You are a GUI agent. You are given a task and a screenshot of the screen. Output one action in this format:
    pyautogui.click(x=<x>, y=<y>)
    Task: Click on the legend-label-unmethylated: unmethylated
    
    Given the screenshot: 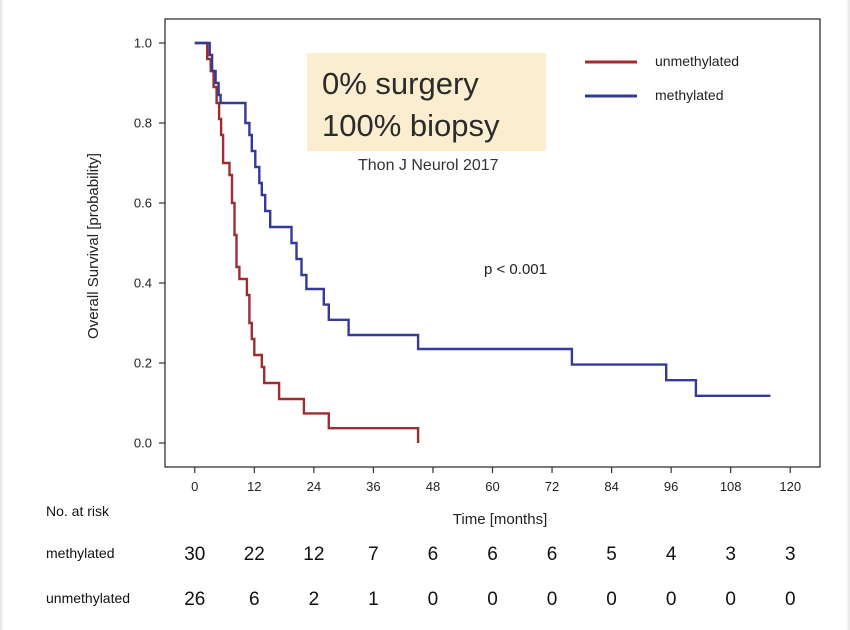 What is the action you would take?
    pyautogui.click(x=697, y=61)
    